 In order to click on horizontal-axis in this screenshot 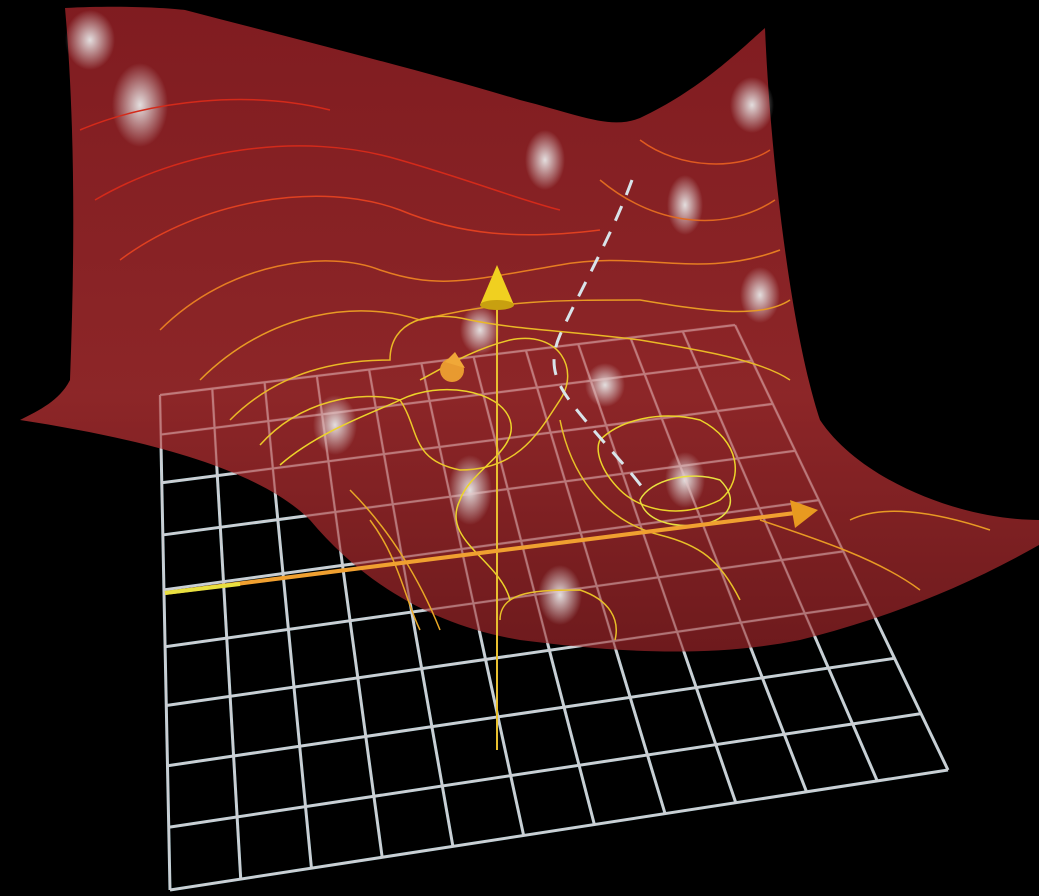, I will do `click(480, 553)`.